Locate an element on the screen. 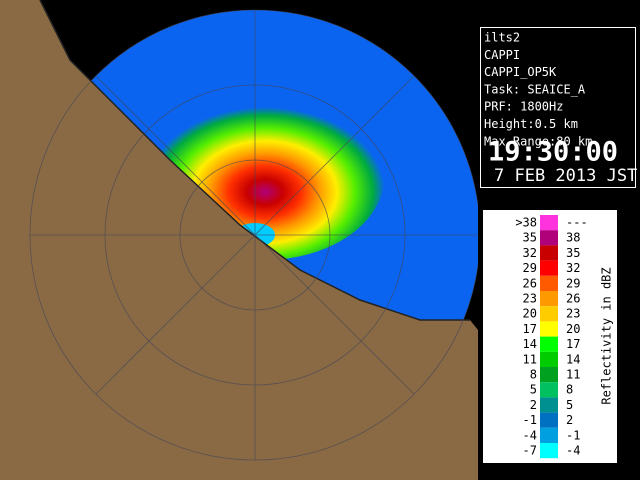  legend-low: -4 is located at coordinates (530, 435).